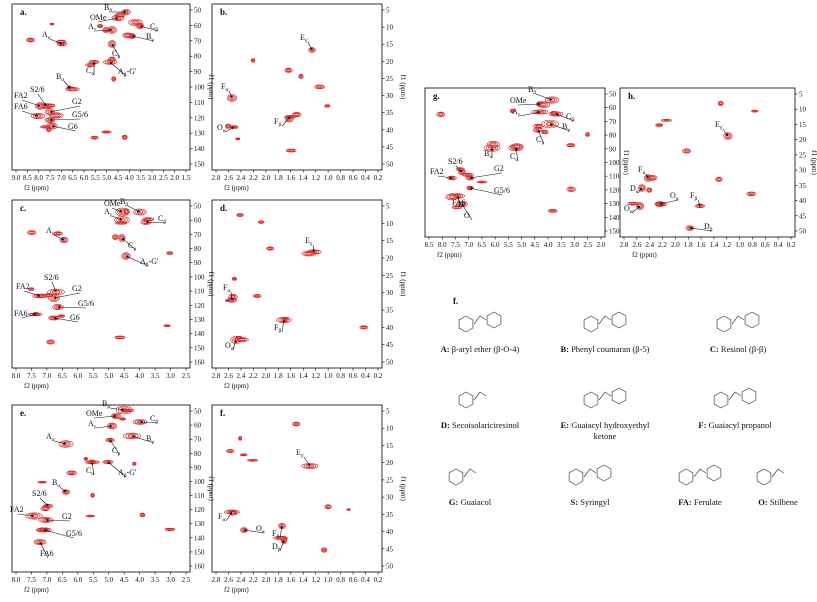 This screenshot has width=817, height=602. I want to click on x-tick-label: 1.6, so click(701, 245).